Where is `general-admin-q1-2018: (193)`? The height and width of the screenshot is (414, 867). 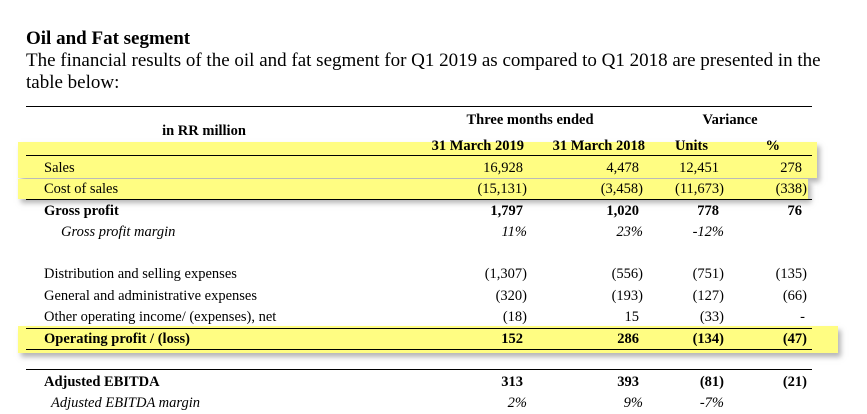 general-admin-q1-2018: (193) is located at coordinates (627, 296).